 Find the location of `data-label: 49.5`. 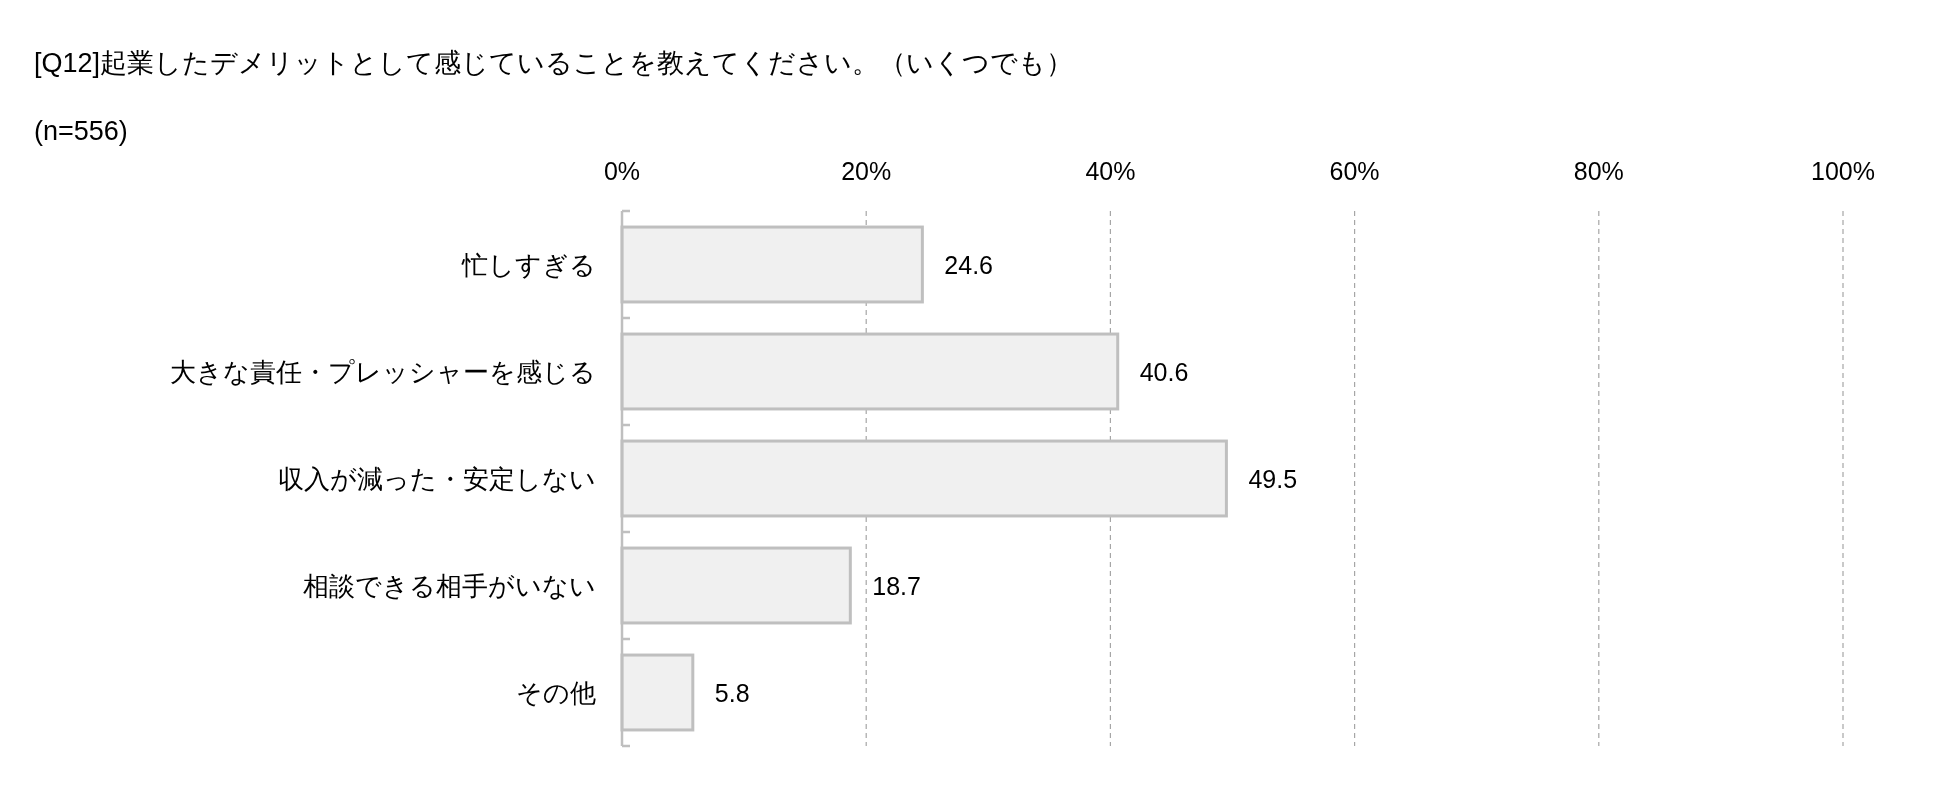

data-label: 49.5 is located at coordinates (1273, 478).